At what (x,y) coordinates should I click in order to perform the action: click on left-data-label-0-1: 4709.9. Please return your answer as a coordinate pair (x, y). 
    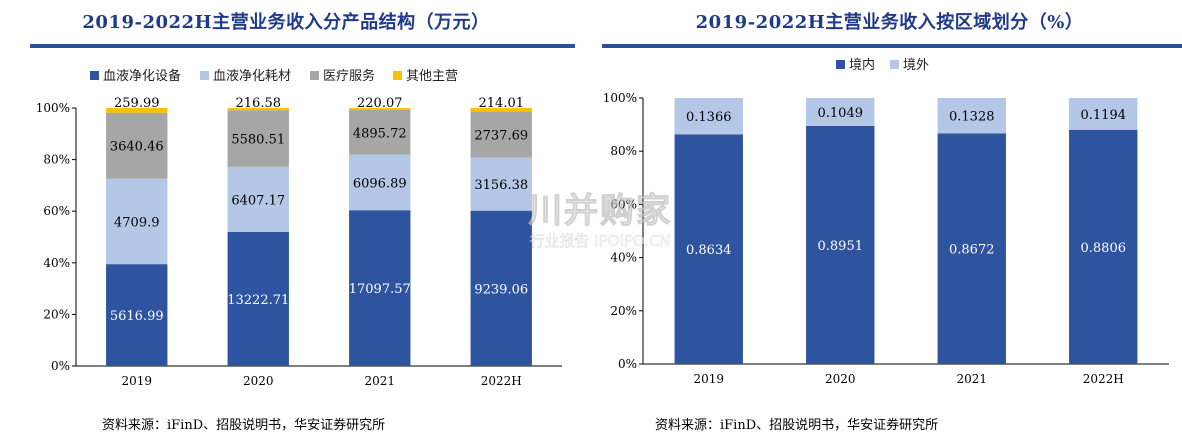
    Looking at the image, I should click on (137, 222).